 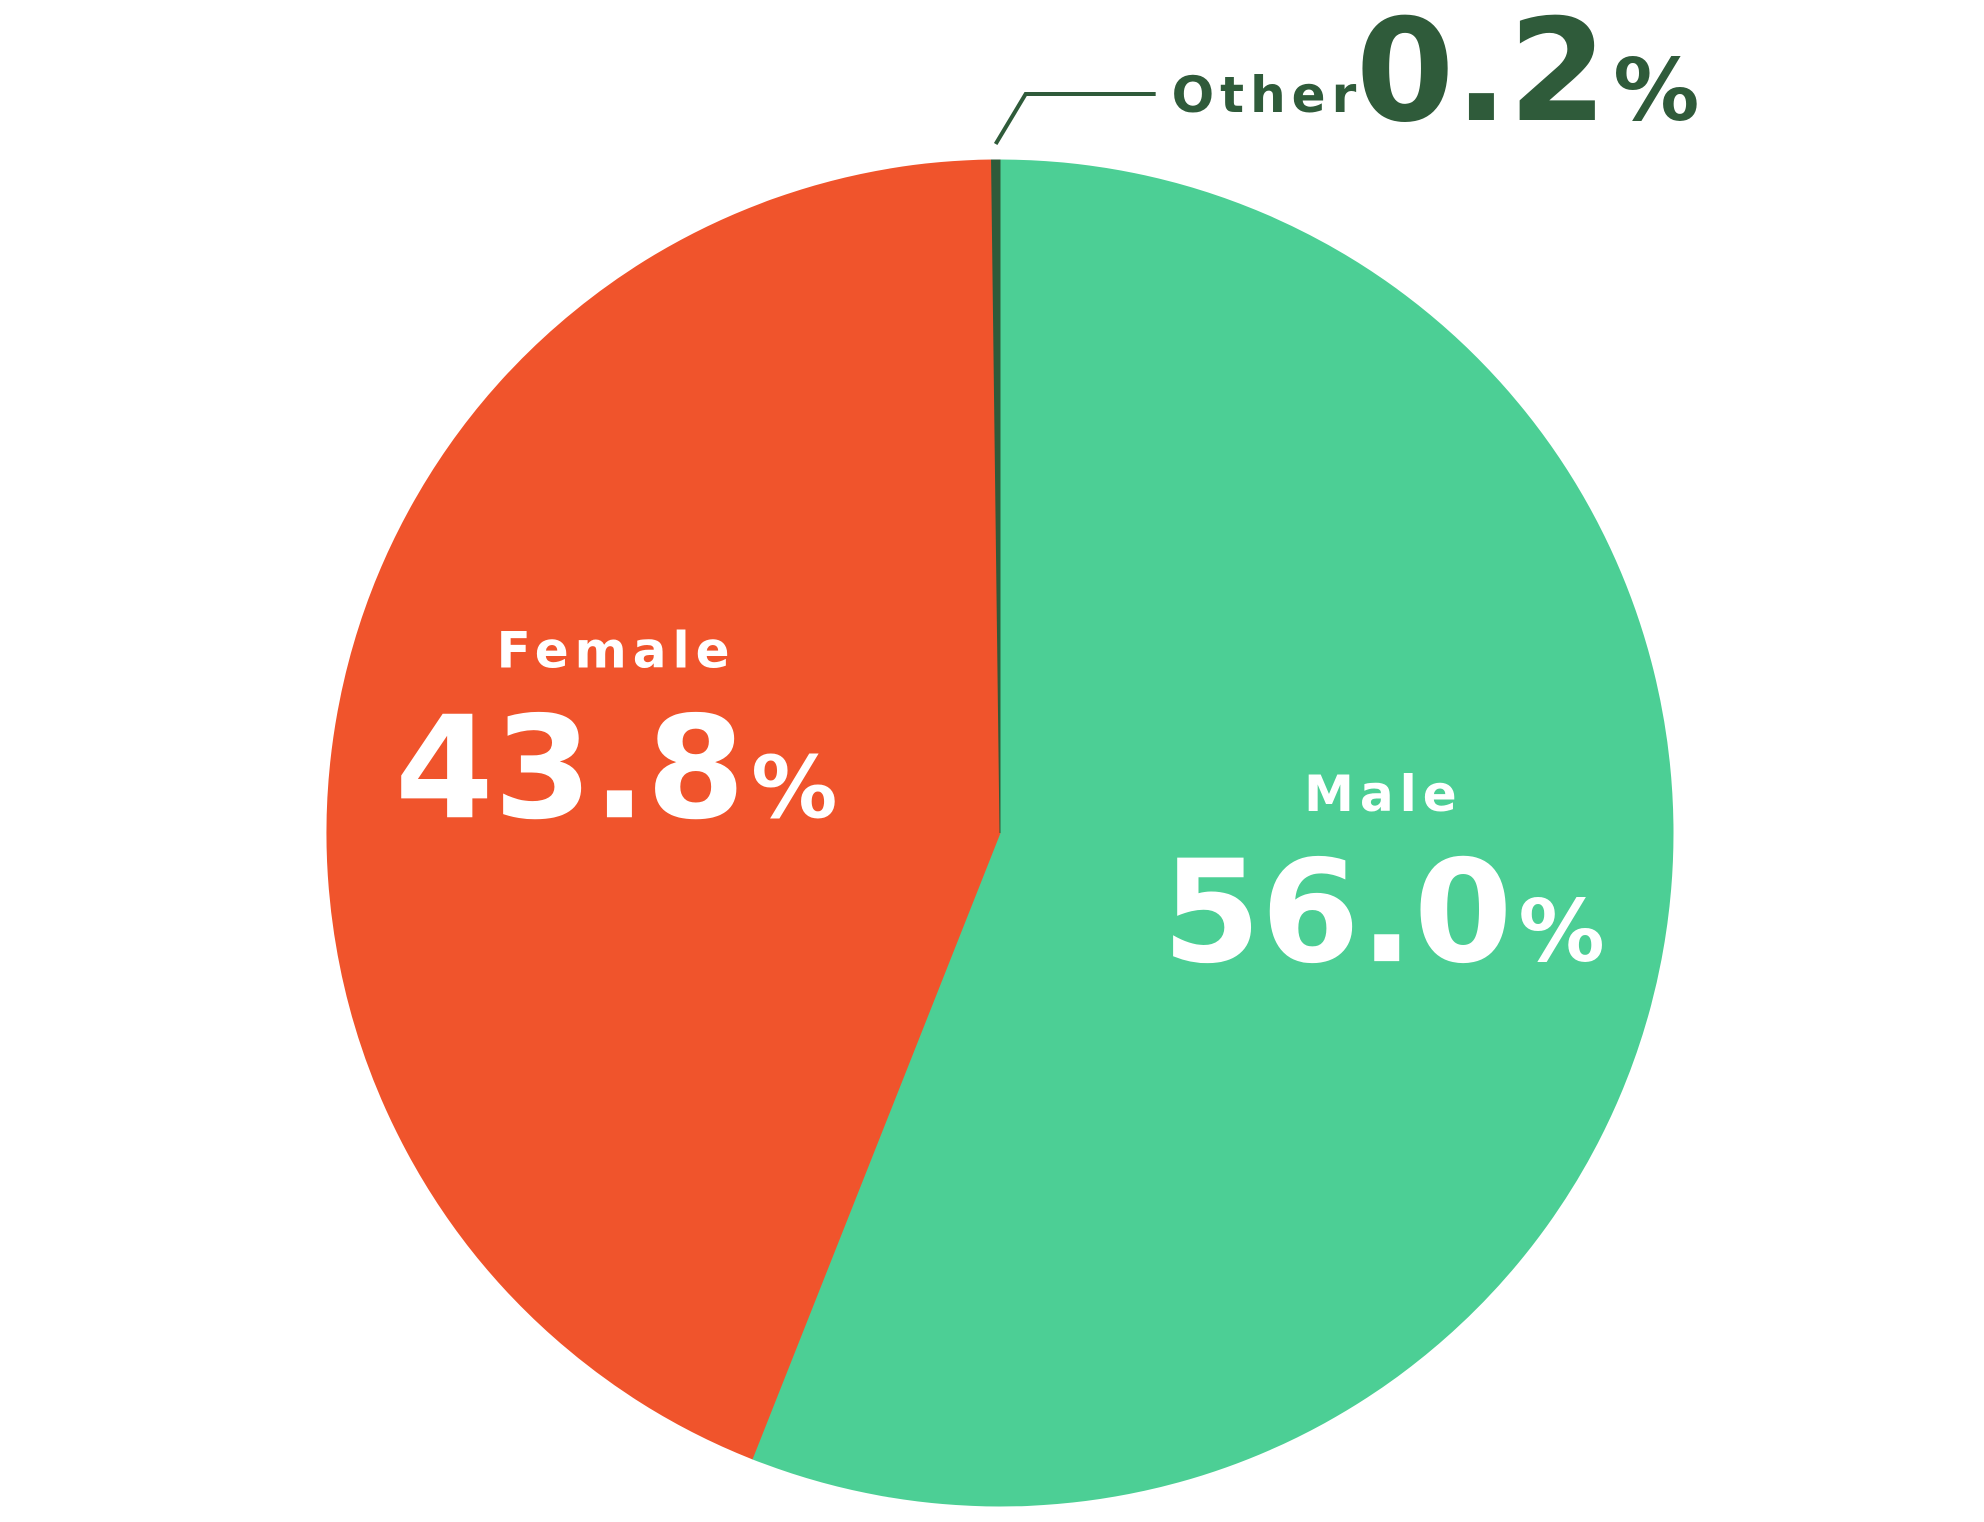 I want to click on callout-line-other, so click(x=1074, y=119).